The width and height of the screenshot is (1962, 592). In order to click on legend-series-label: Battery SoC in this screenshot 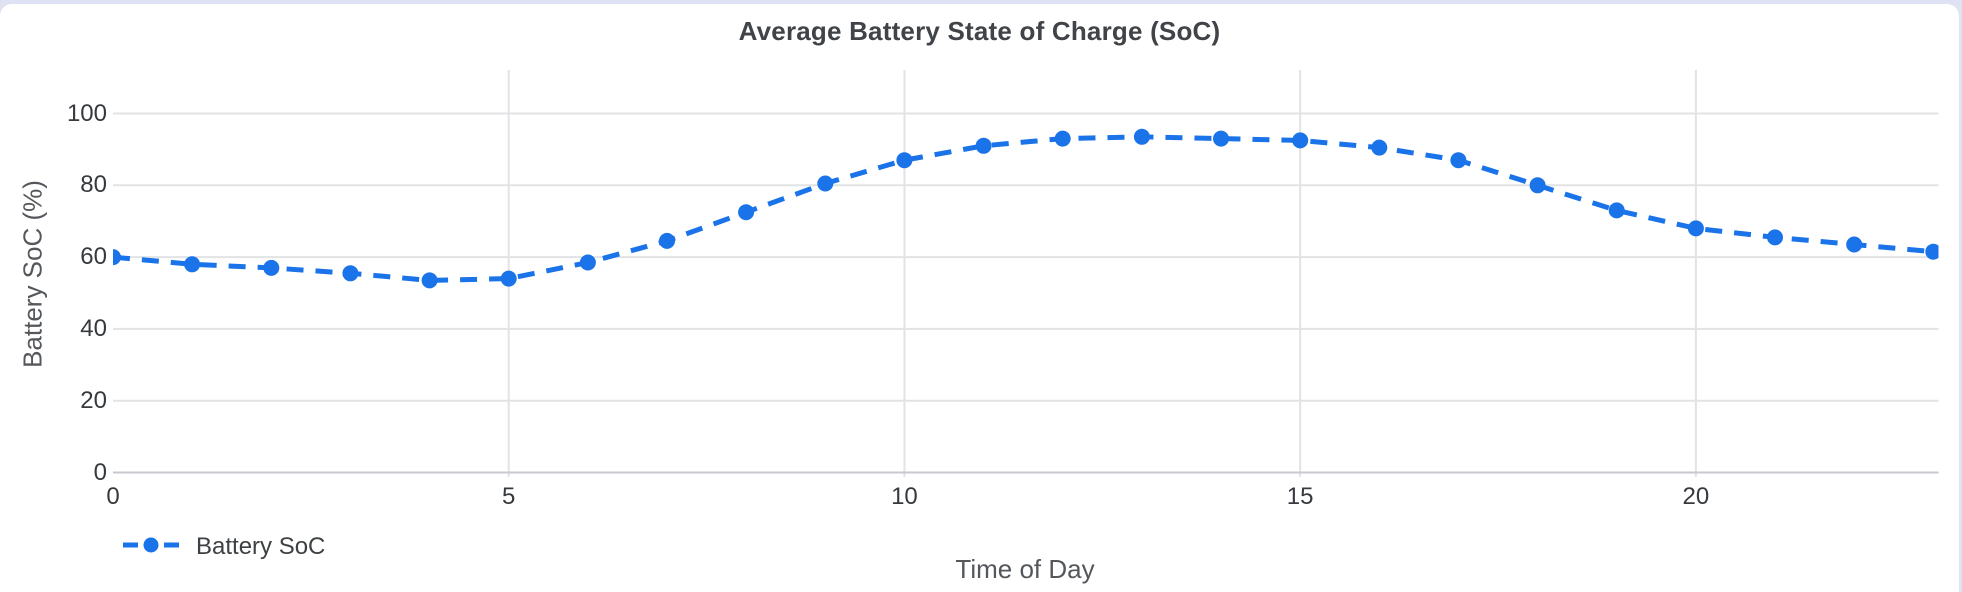, I will do `click(261, 546)`.